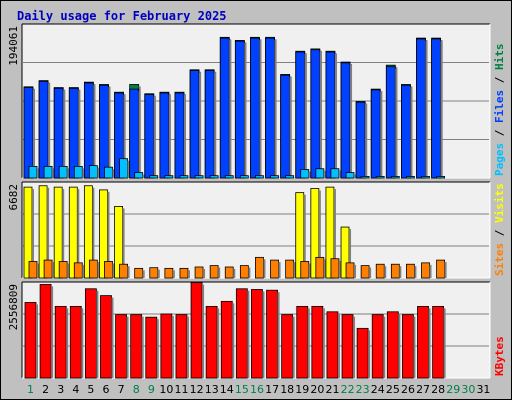 The image size is (512, 400). Describe the element at coordinates (378, 389) in the screenshot. I see `x-tick-label: 24` at that location.